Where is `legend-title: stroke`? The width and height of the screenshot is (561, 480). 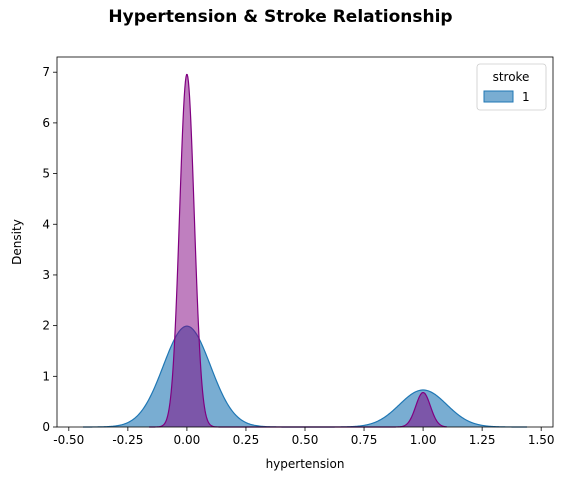 legend-title: stroke is located at coordinates (511, 77).